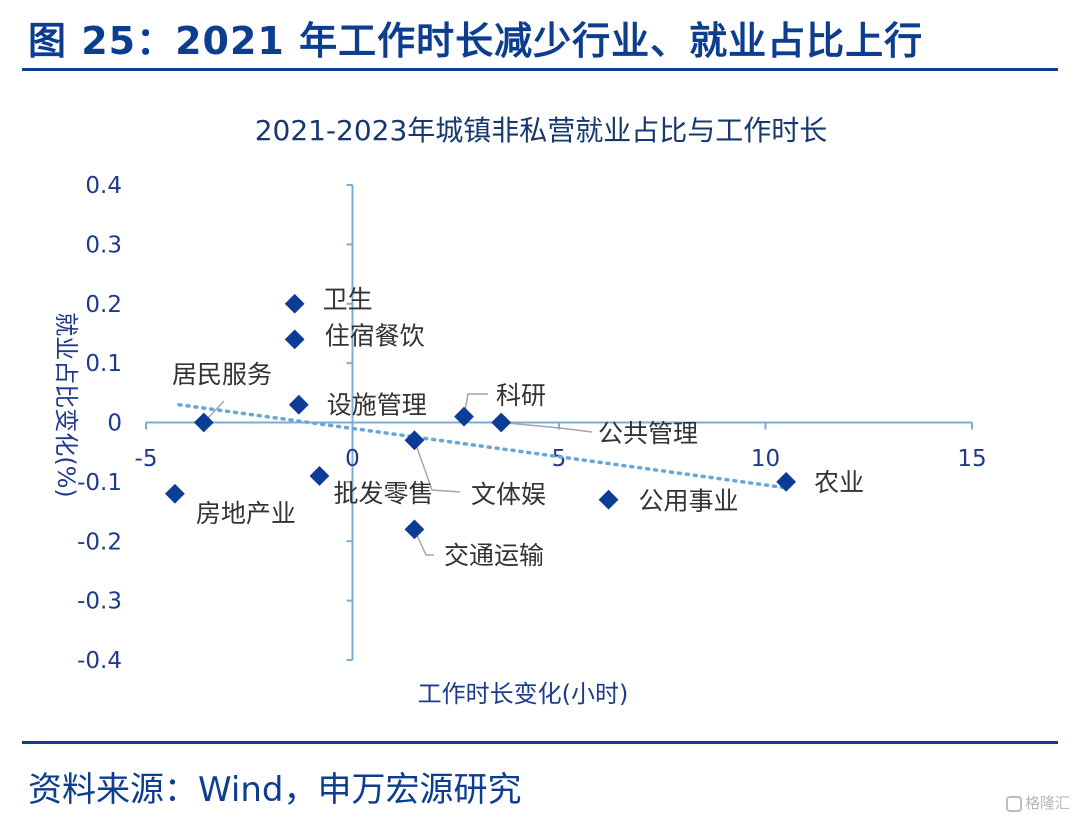  What do you see at coordinates (222, 374) in the screenshot?
I see `point-label: 居民服务` at bounding box center [222, 374].